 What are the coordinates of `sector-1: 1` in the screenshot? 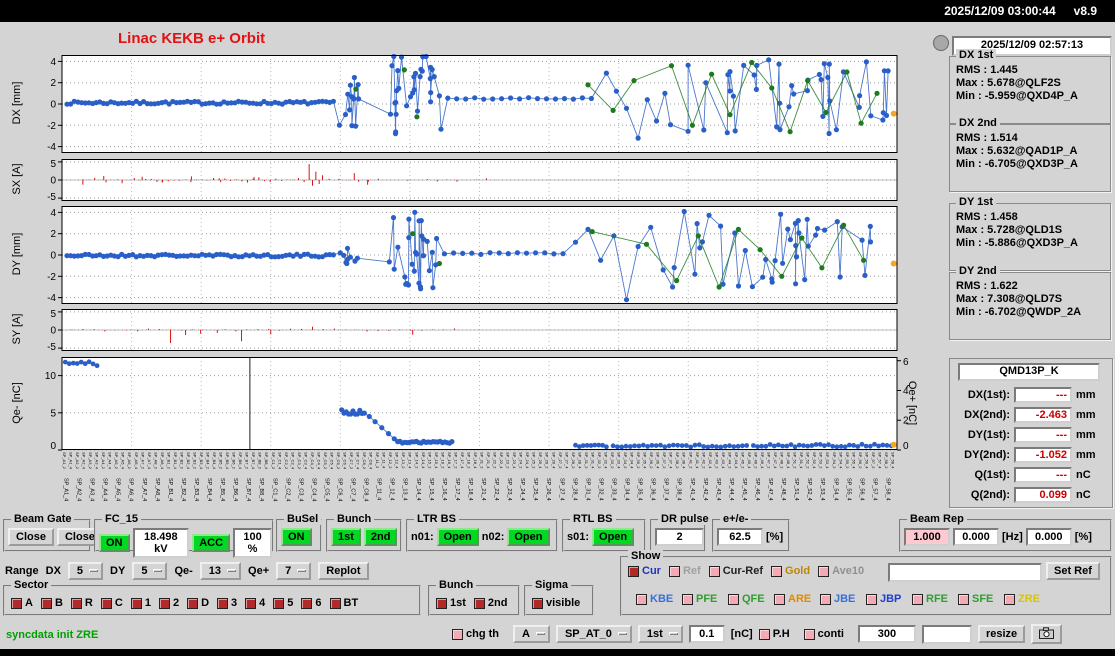 It's located at (140, 603).